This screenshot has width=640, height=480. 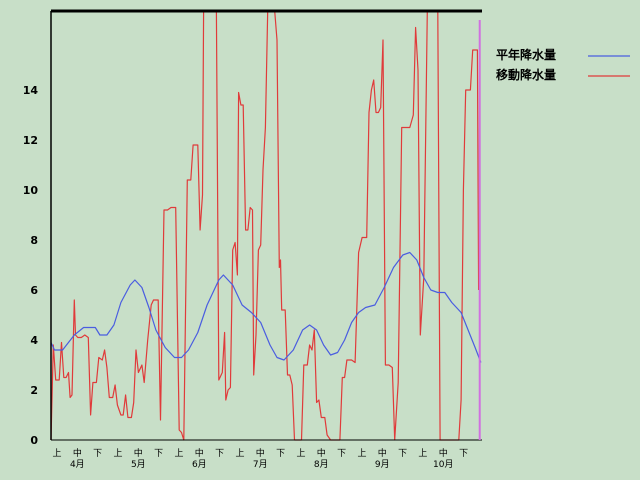 I want to click on y-tick-label: 10, so click(x=31, y=190).